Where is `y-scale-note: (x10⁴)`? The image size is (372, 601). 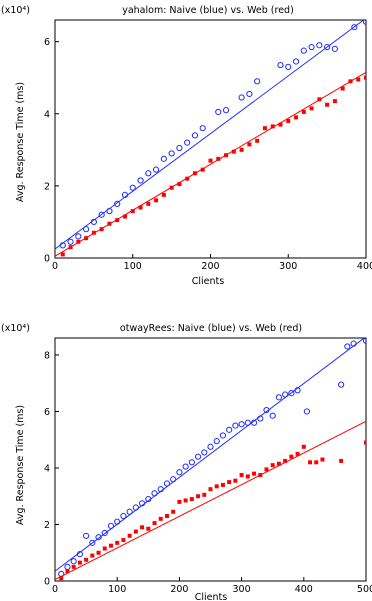 y-scale-note: (x10⁴) is located at coordinates (15, 10).